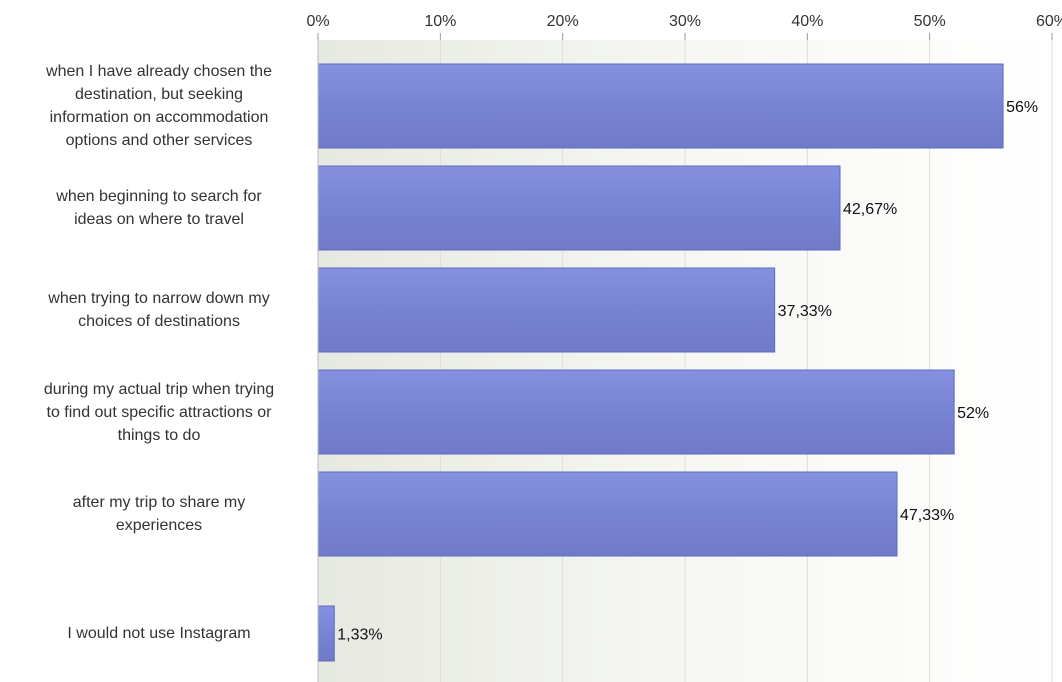 This screenshot has width=1062, height=682. What do you see at coordinates (973, 413) in the screenshot?
I see `value-label: 52%` at bounding box center [973, 413].